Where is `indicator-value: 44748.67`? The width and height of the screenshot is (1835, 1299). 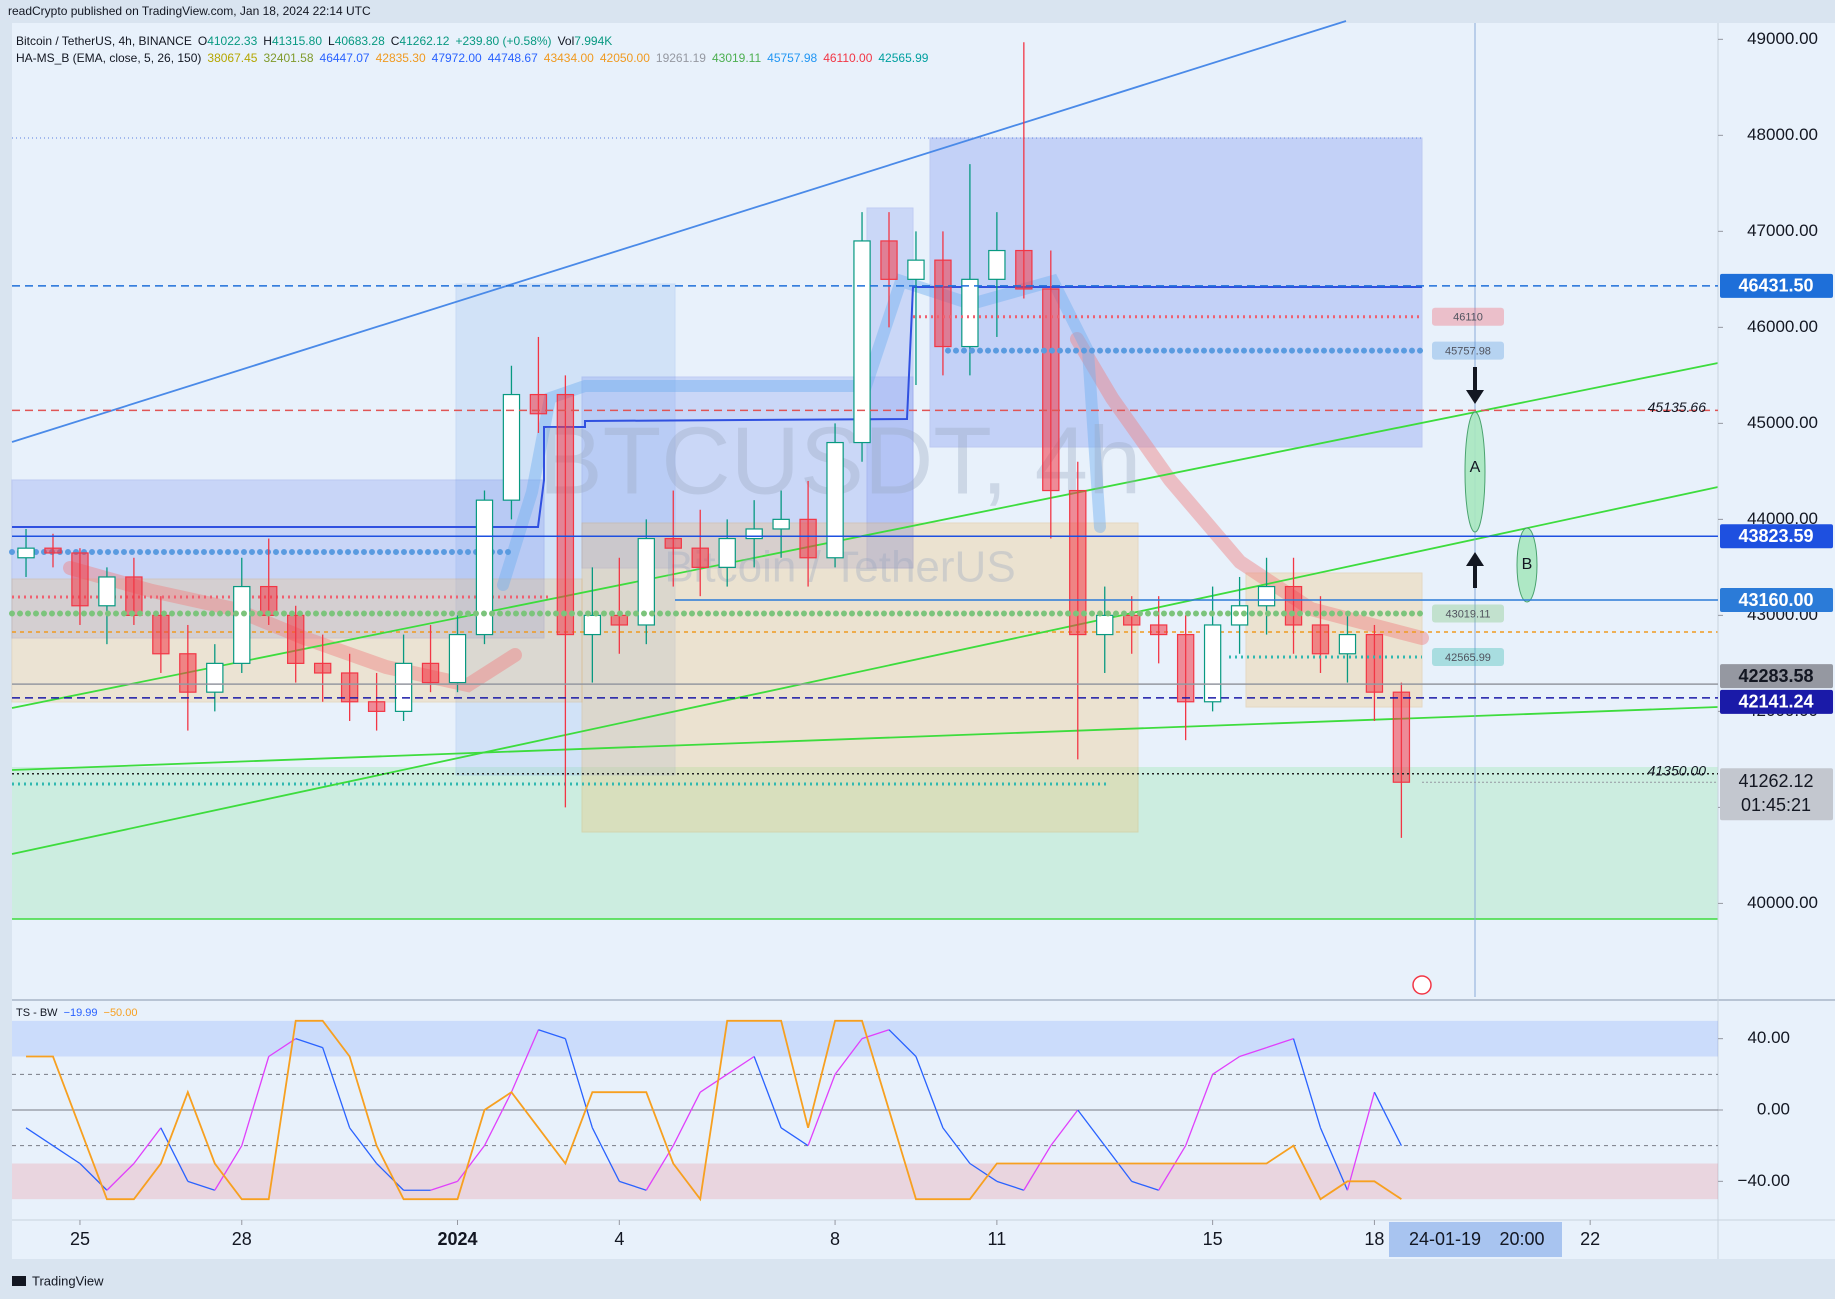 indicator-value: 44748.67 is located at coordinates (512, 58).